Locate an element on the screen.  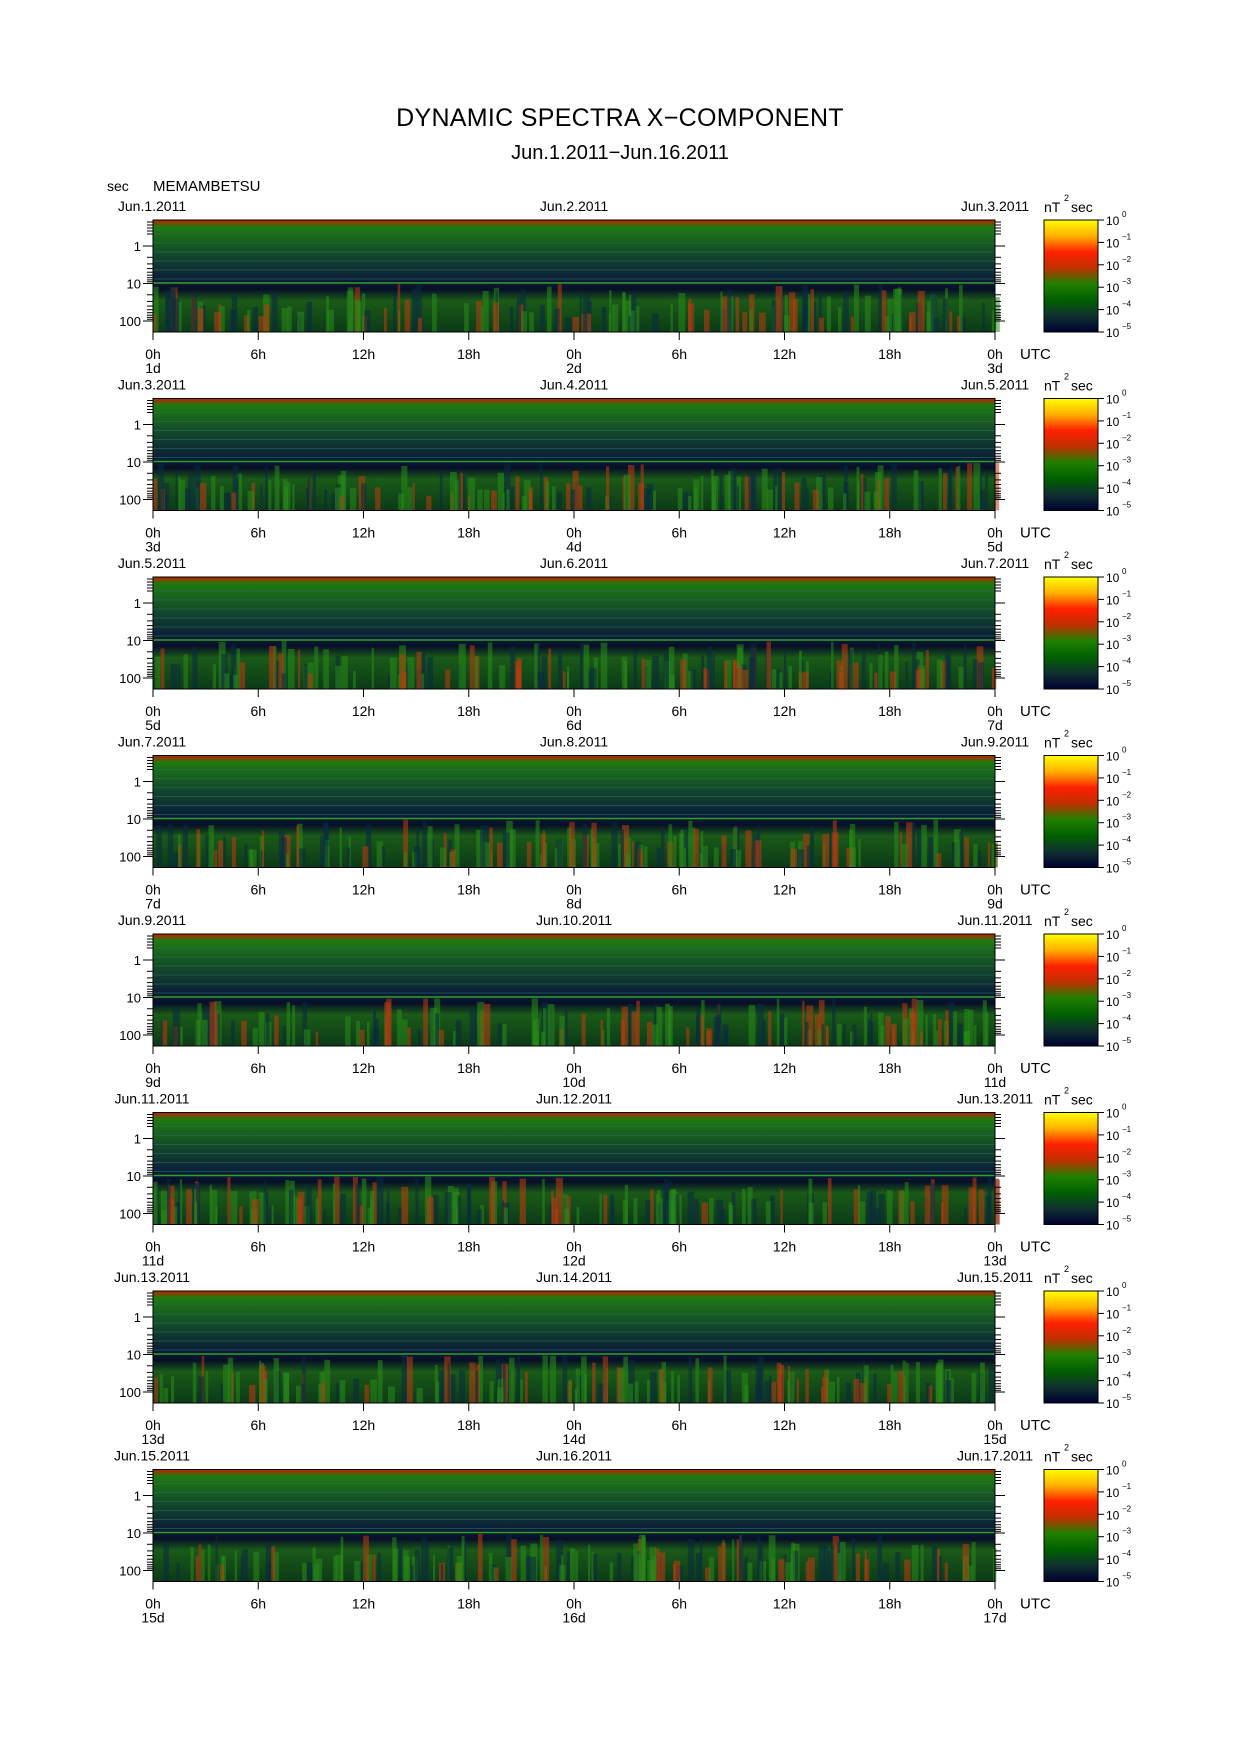
x-unit-label: UTC is located at coordinates (1035, 711).